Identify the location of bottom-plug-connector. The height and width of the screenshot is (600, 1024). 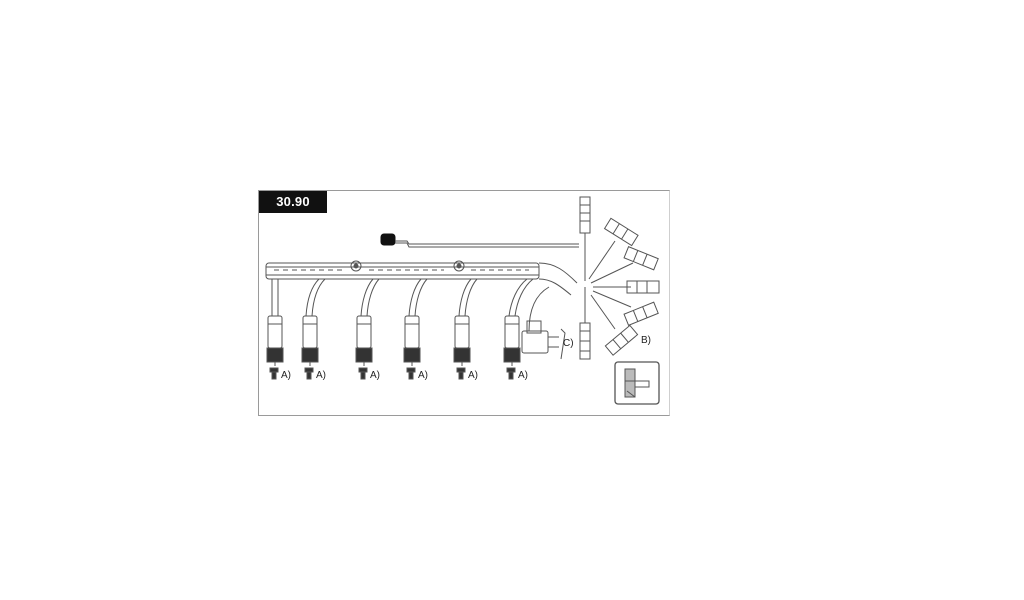
(585, 323).